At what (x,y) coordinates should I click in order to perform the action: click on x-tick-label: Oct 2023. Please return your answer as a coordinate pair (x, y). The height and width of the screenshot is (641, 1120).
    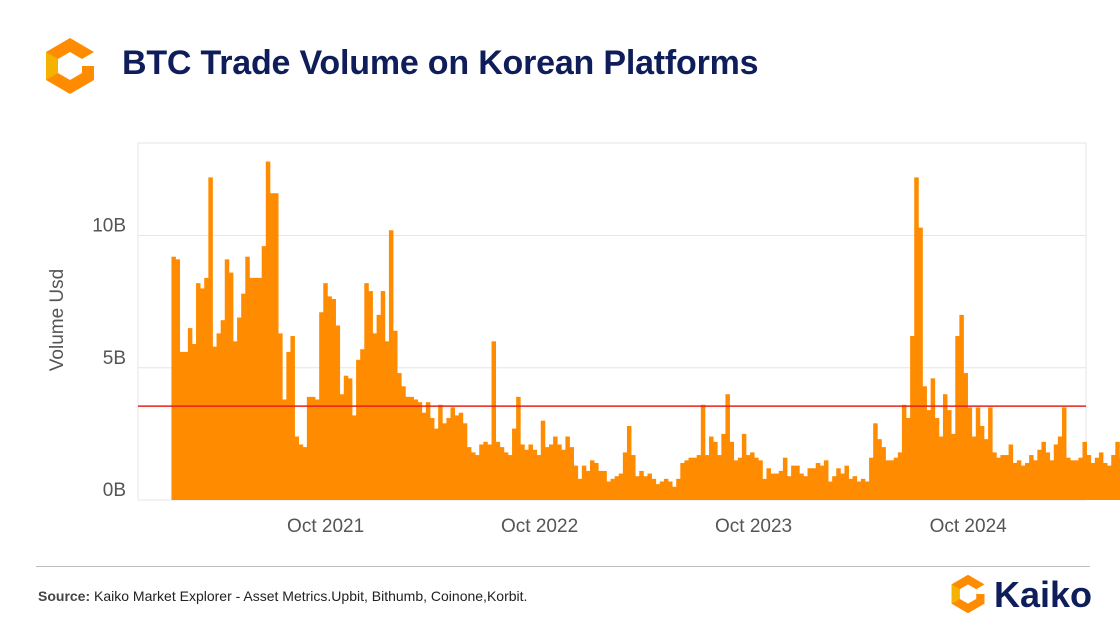
    Looking at the image, I should click on (753, 526).